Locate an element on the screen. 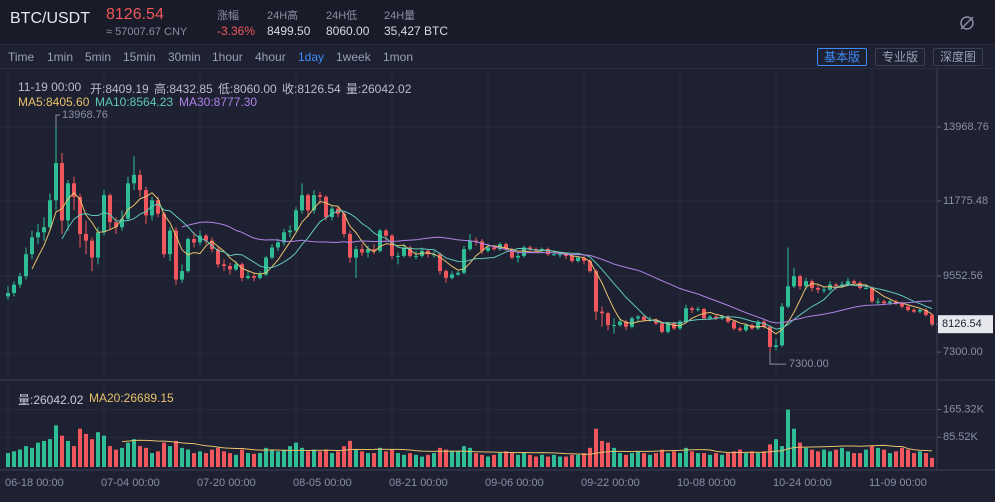  x-tick-label: 07-04 00:00 is located at coordinates (130, 483).